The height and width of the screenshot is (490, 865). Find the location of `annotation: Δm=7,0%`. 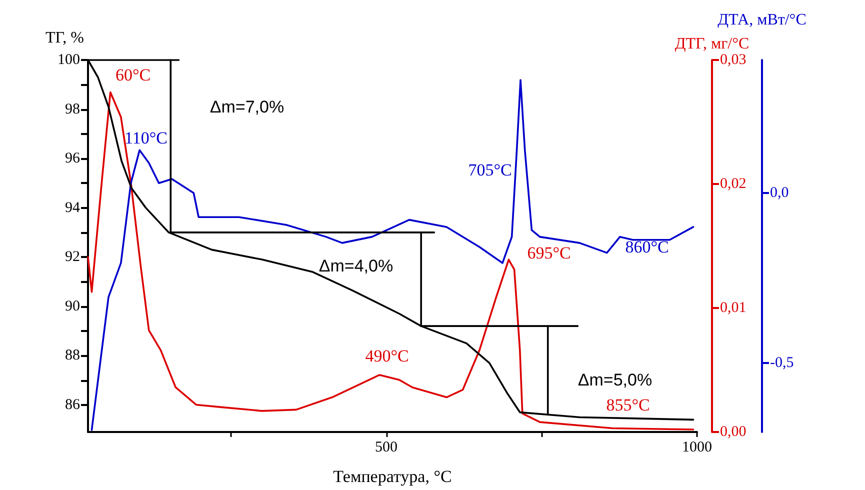

annotation: Δm=7,0% is located at coordinates (247, 107).